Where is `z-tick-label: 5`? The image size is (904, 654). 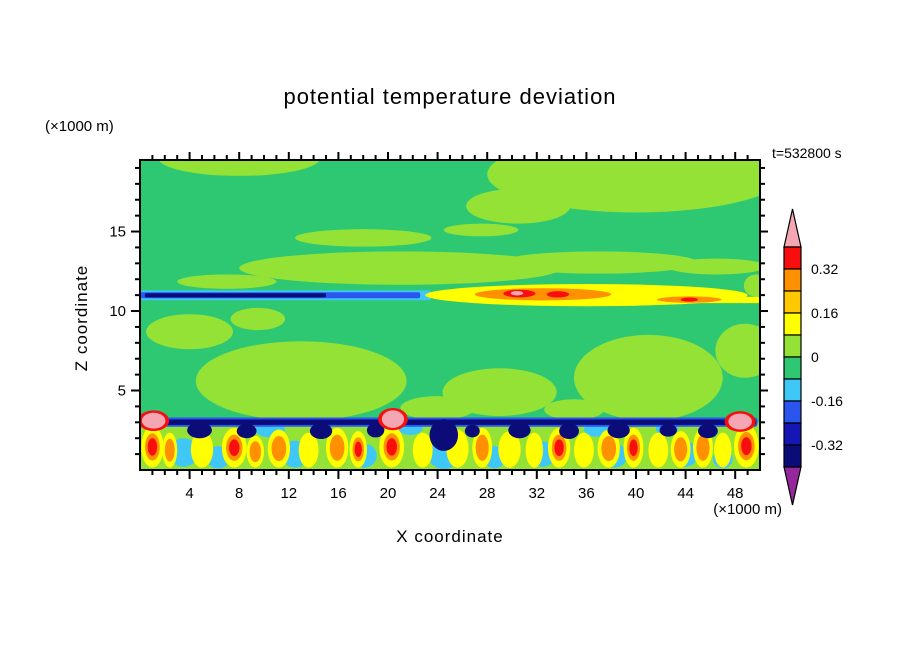 z-tick-label: 5 is located at coordinates (122, 391).